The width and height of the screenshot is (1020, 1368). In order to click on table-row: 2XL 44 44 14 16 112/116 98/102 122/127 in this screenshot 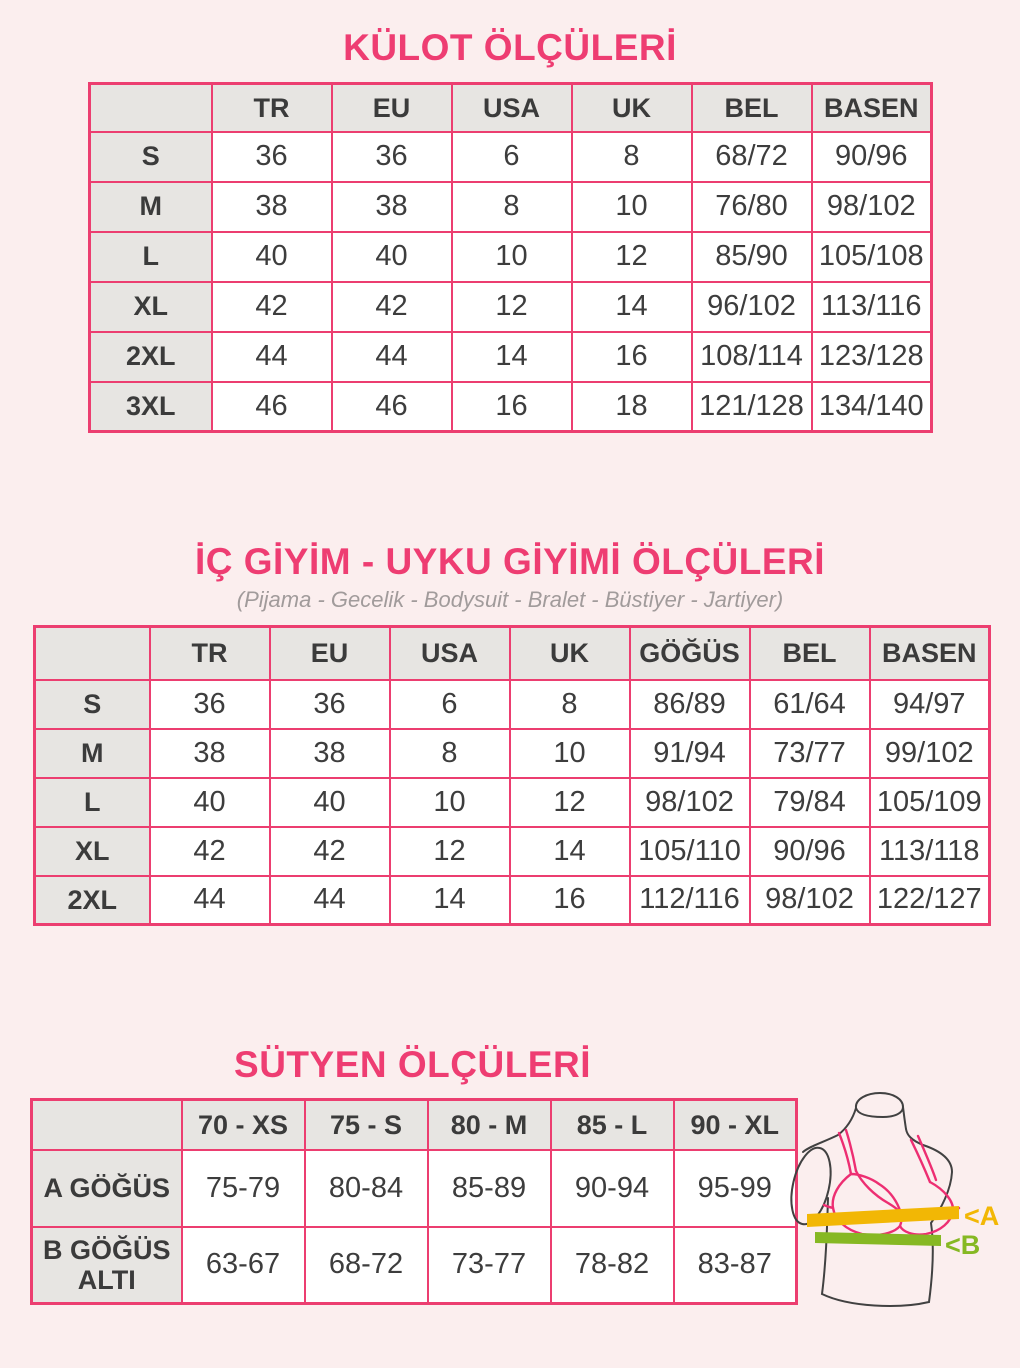, I will do `click(512, 900)`.